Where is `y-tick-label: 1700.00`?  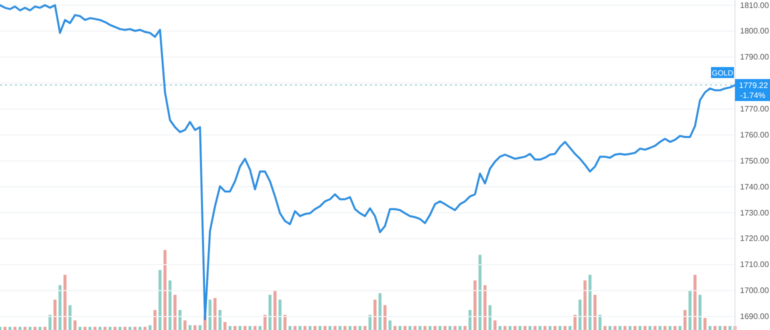
y-tick-label: 1700.00 is located at coordinates (755, 291).